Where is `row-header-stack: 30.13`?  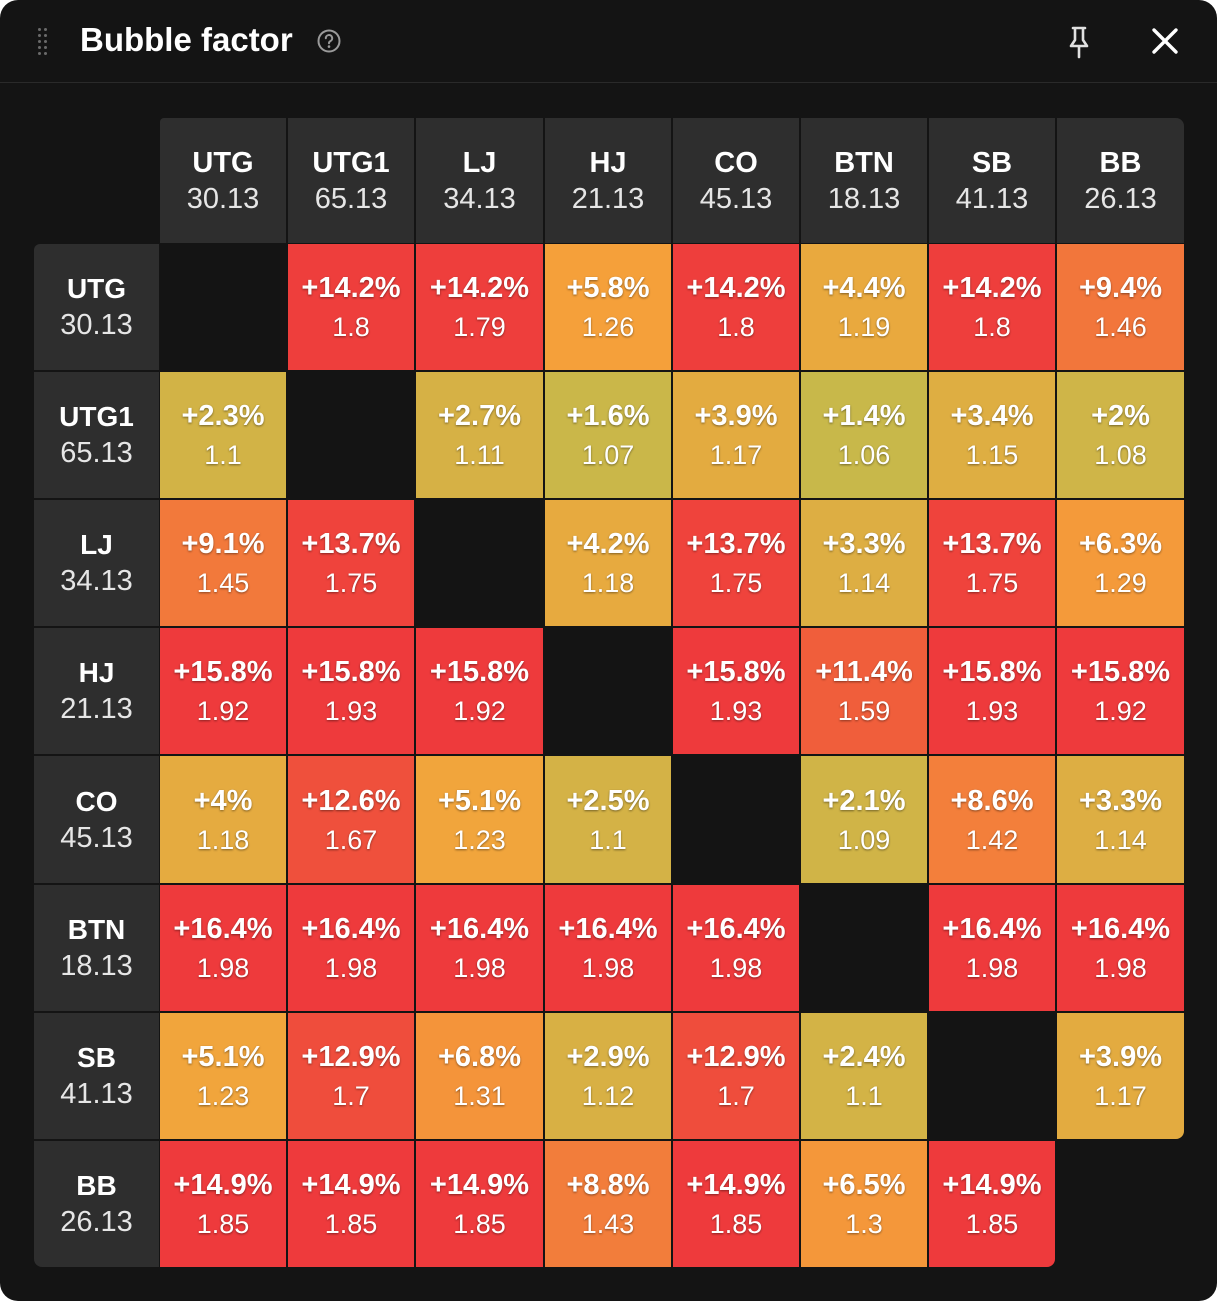 row-header-stack: 30.13 is located at coordinates (96, 325).